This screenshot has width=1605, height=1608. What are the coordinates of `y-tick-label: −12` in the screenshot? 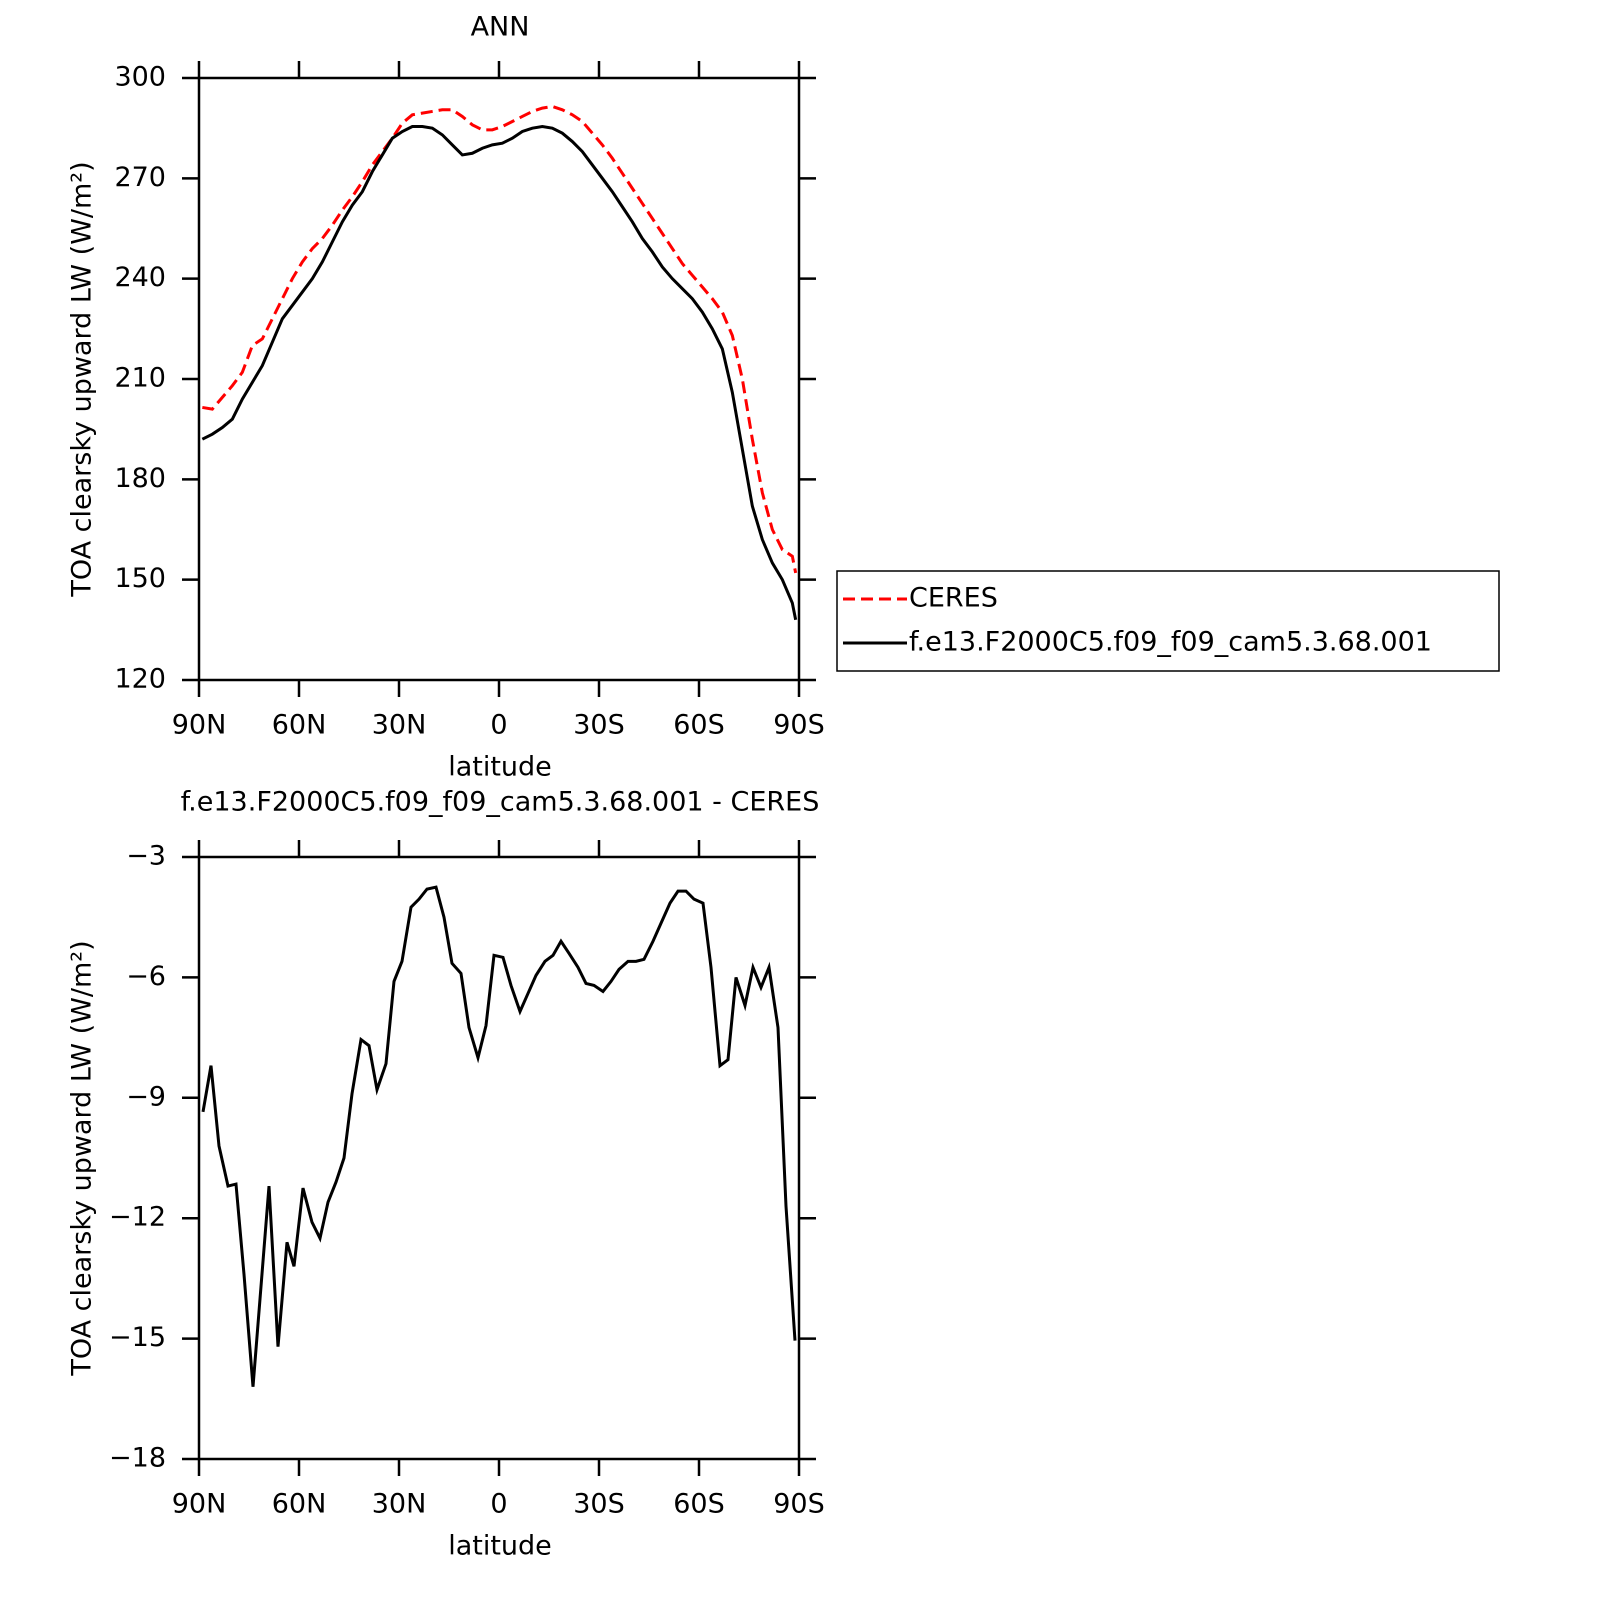 It's located at (137, 1217).